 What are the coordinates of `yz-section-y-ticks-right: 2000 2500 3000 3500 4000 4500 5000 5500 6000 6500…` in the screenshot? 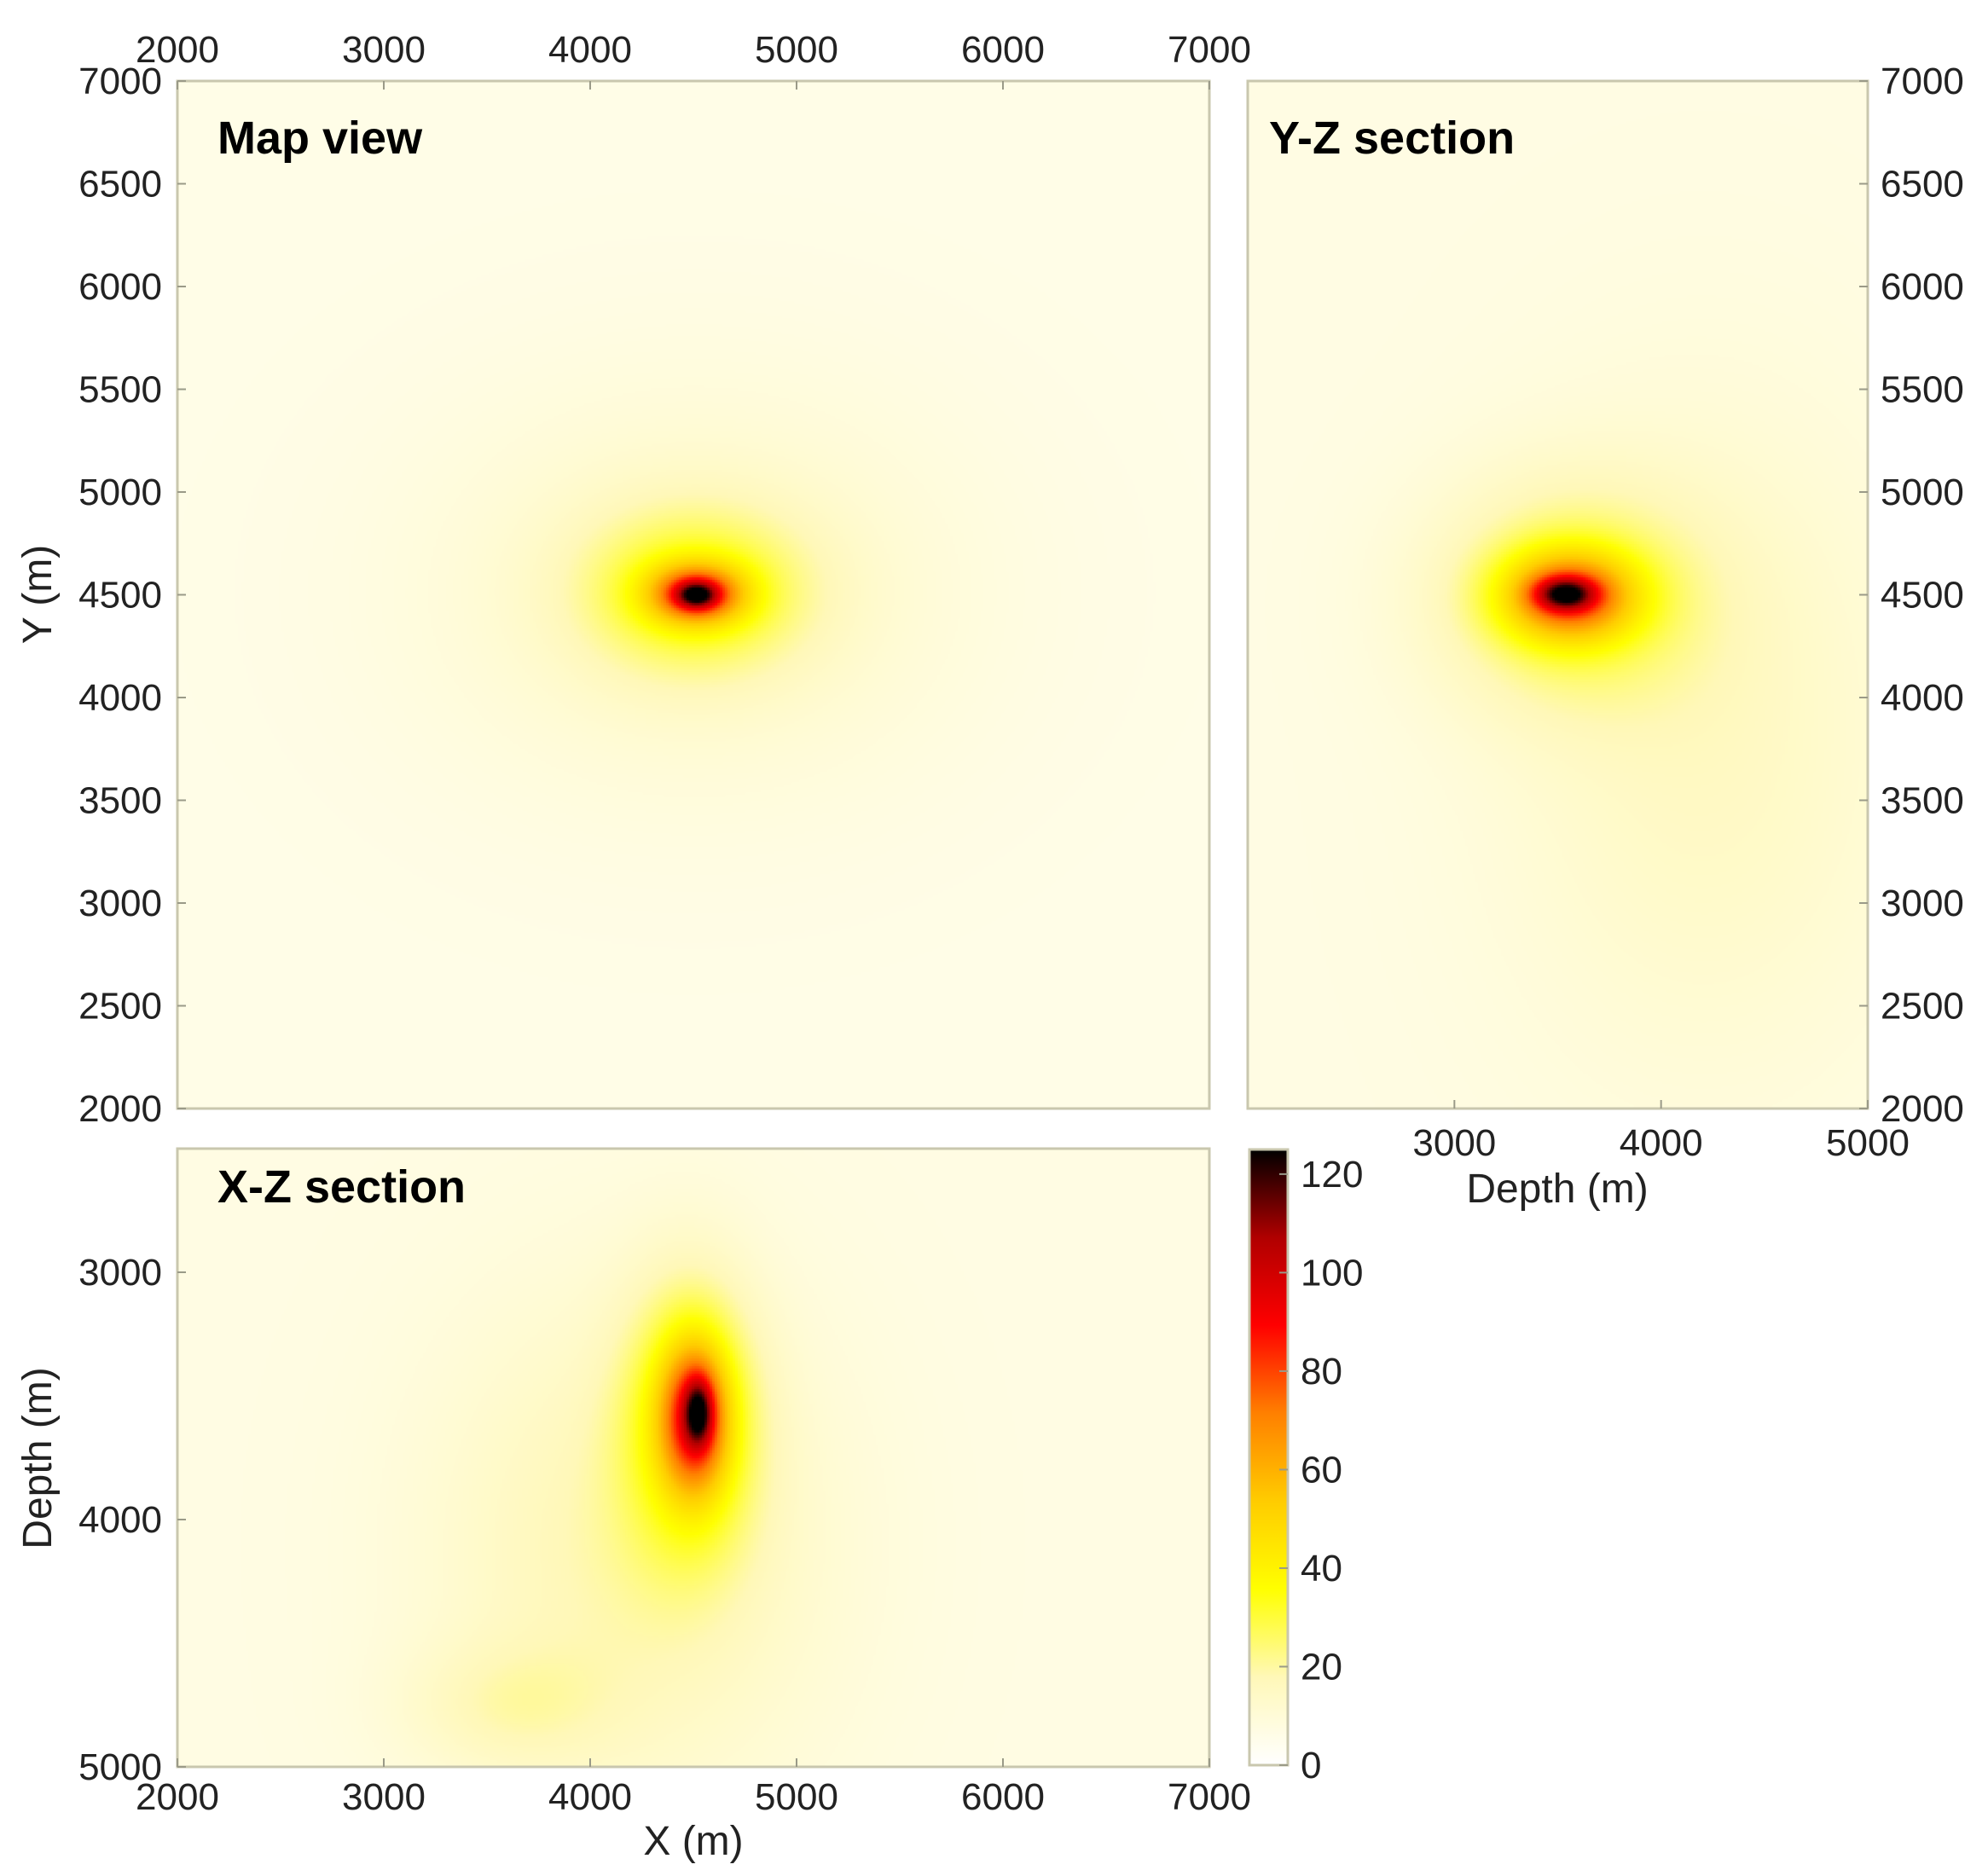 It's located at (1912, 596).